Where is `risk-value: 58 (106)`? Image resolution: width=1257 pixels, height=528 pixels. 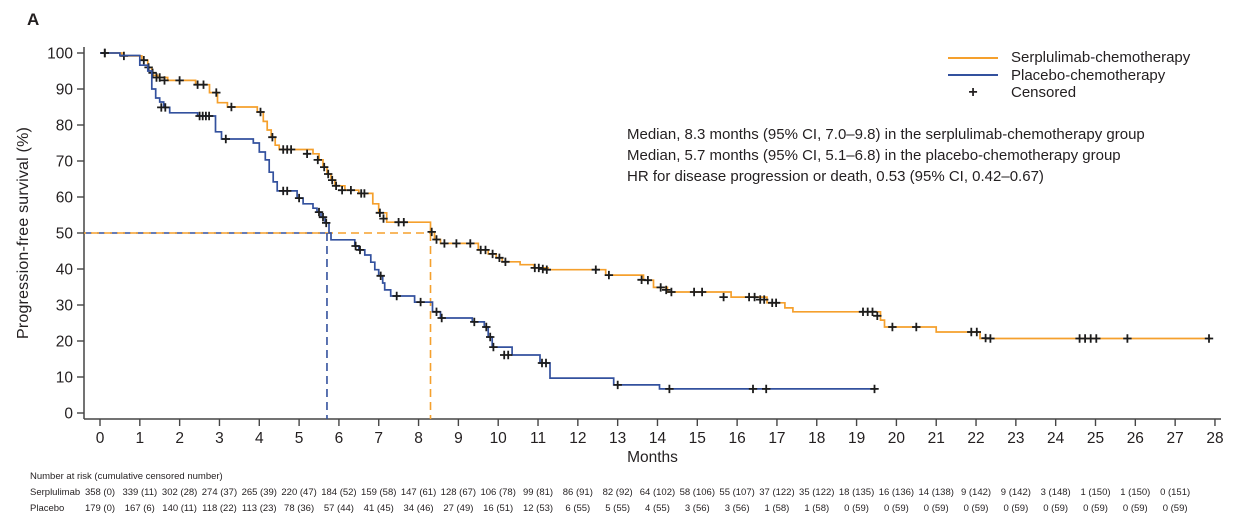
risk-value: 58 (106) is located at coordinates (697, 492).